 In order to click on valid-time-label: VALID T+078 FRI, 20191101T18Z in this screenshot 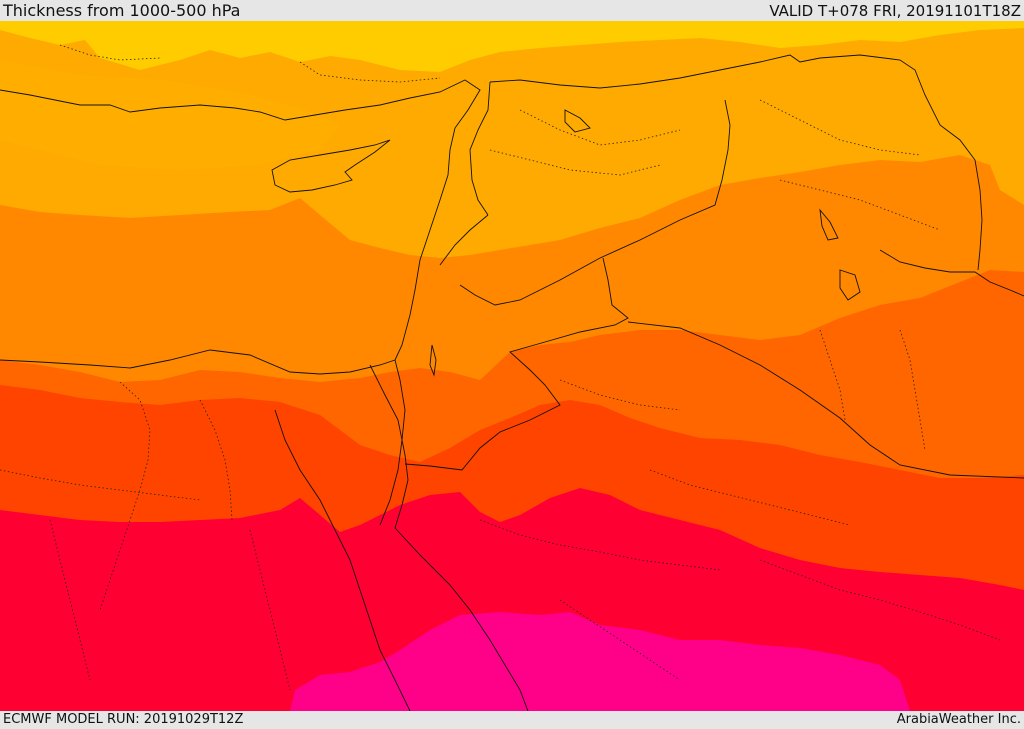, I will do `click(895, 11)`.